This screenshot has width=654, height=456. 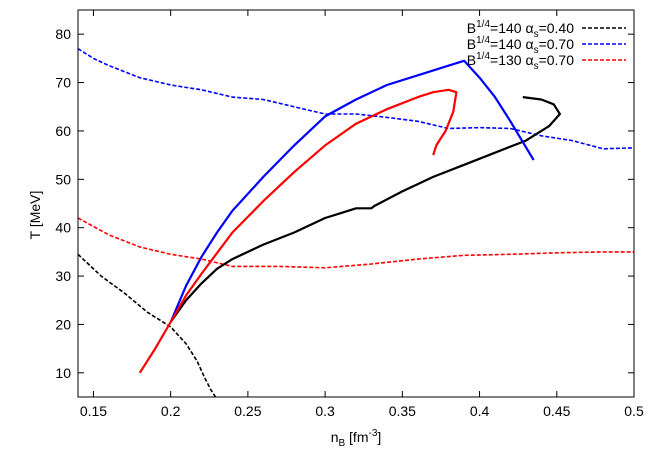 I want to click on legend-label: B1/4=140 αs=0.70, so click(x=520, y=45).